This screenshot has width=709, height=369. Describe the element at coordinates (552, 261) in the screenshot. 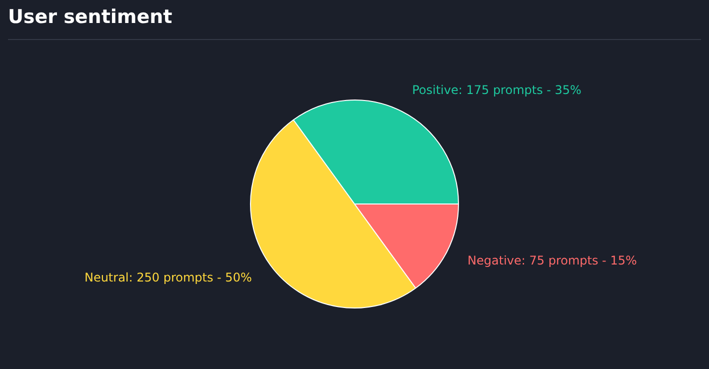

I see `slice-label: Negative: 75 prompts - 15%` at that location.